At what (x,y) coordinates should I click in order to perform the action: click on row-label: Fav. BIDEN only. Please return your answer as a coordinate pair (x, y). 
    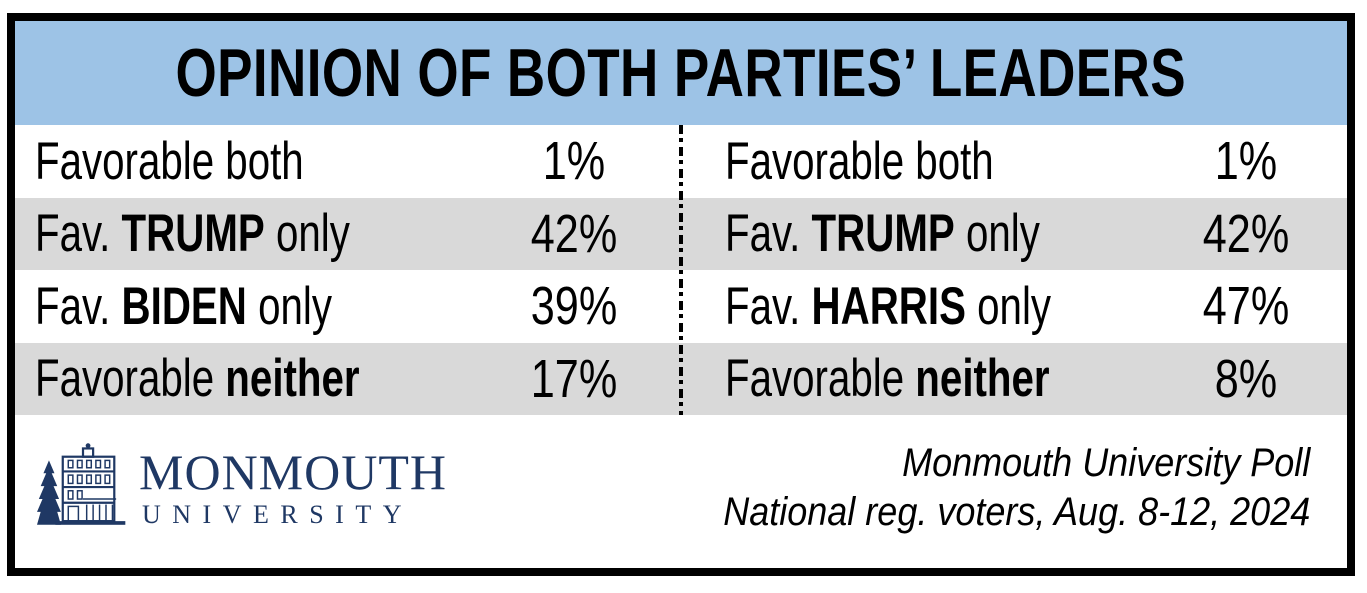
    Looking at the image, I should click on (207, 306).